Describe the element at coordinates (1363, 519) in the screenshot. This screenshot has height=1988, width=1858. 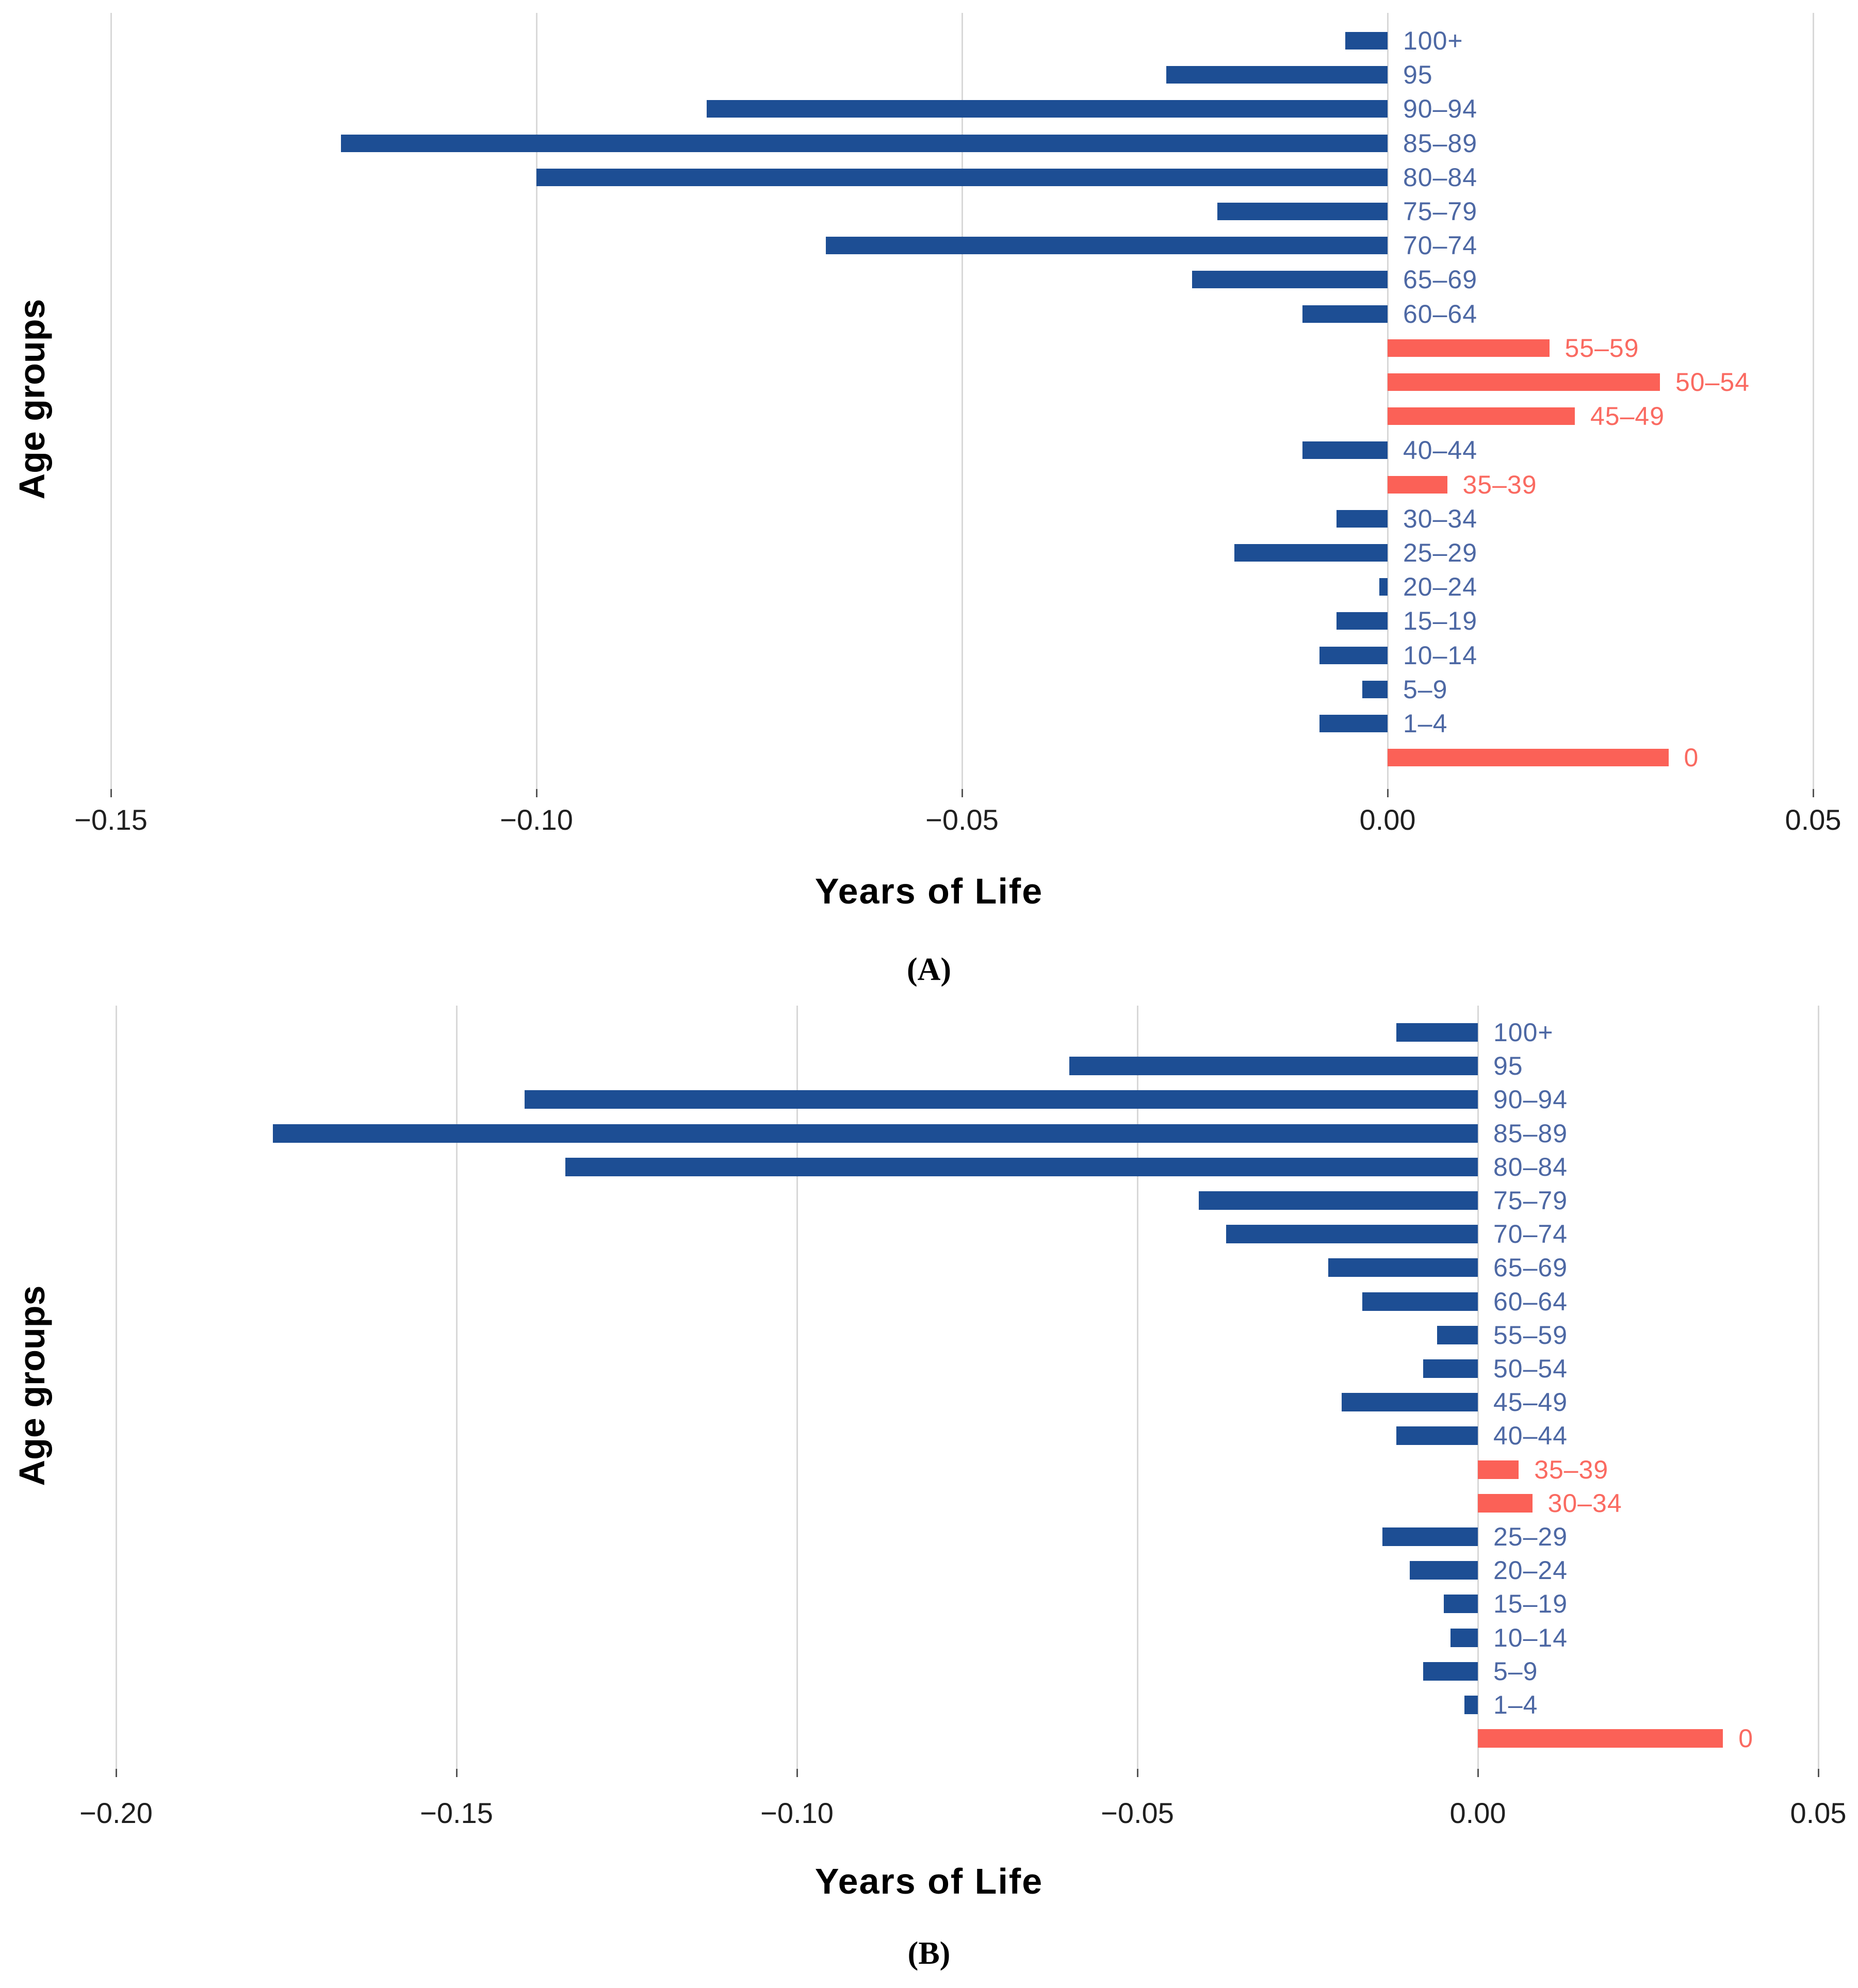
I see `bar-30–34` at that location.